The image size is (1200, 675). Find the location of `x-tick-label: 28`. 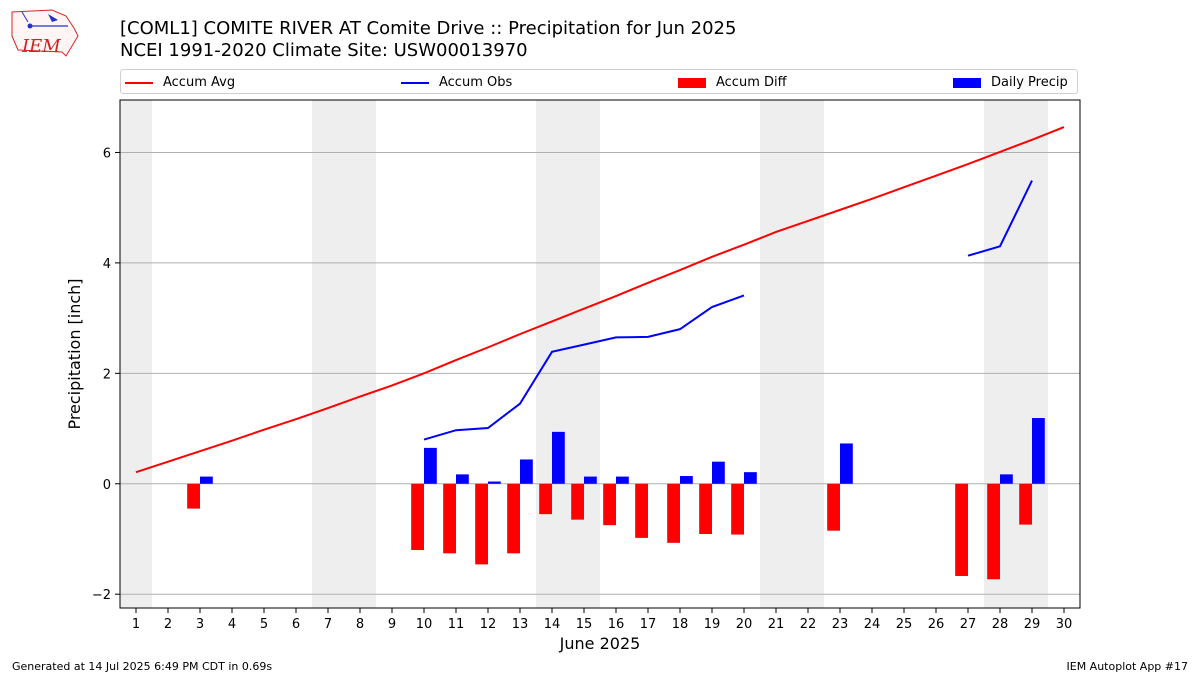

x-tick-label: 28 is located at coordinates (1000, 624).